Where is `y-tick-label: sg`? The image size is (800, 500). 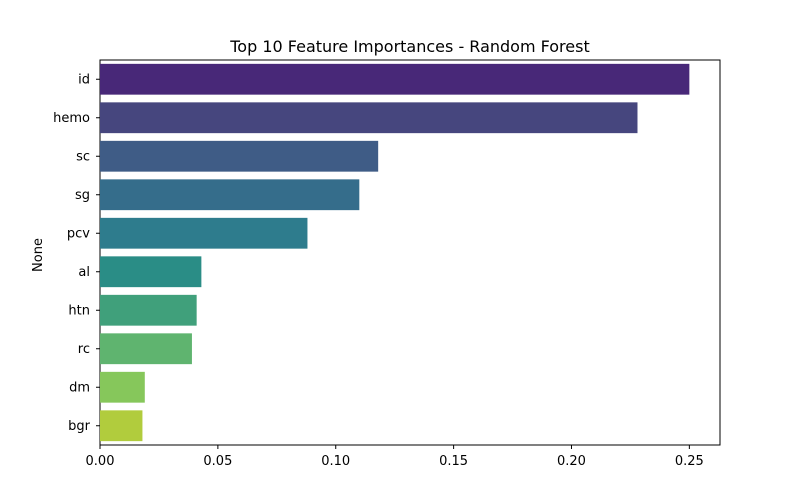 y-tick-label: sg is located at coordinates (82, 195).